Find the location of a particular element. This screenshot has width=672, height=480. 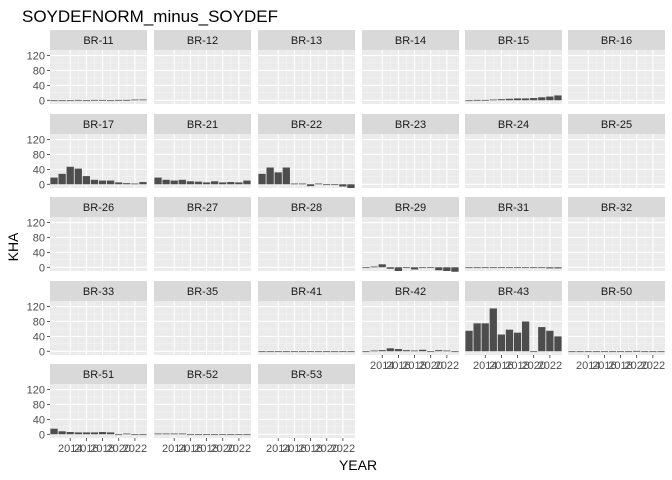

facet-strip-label: BR-53 is located at coordinates (306, 375).